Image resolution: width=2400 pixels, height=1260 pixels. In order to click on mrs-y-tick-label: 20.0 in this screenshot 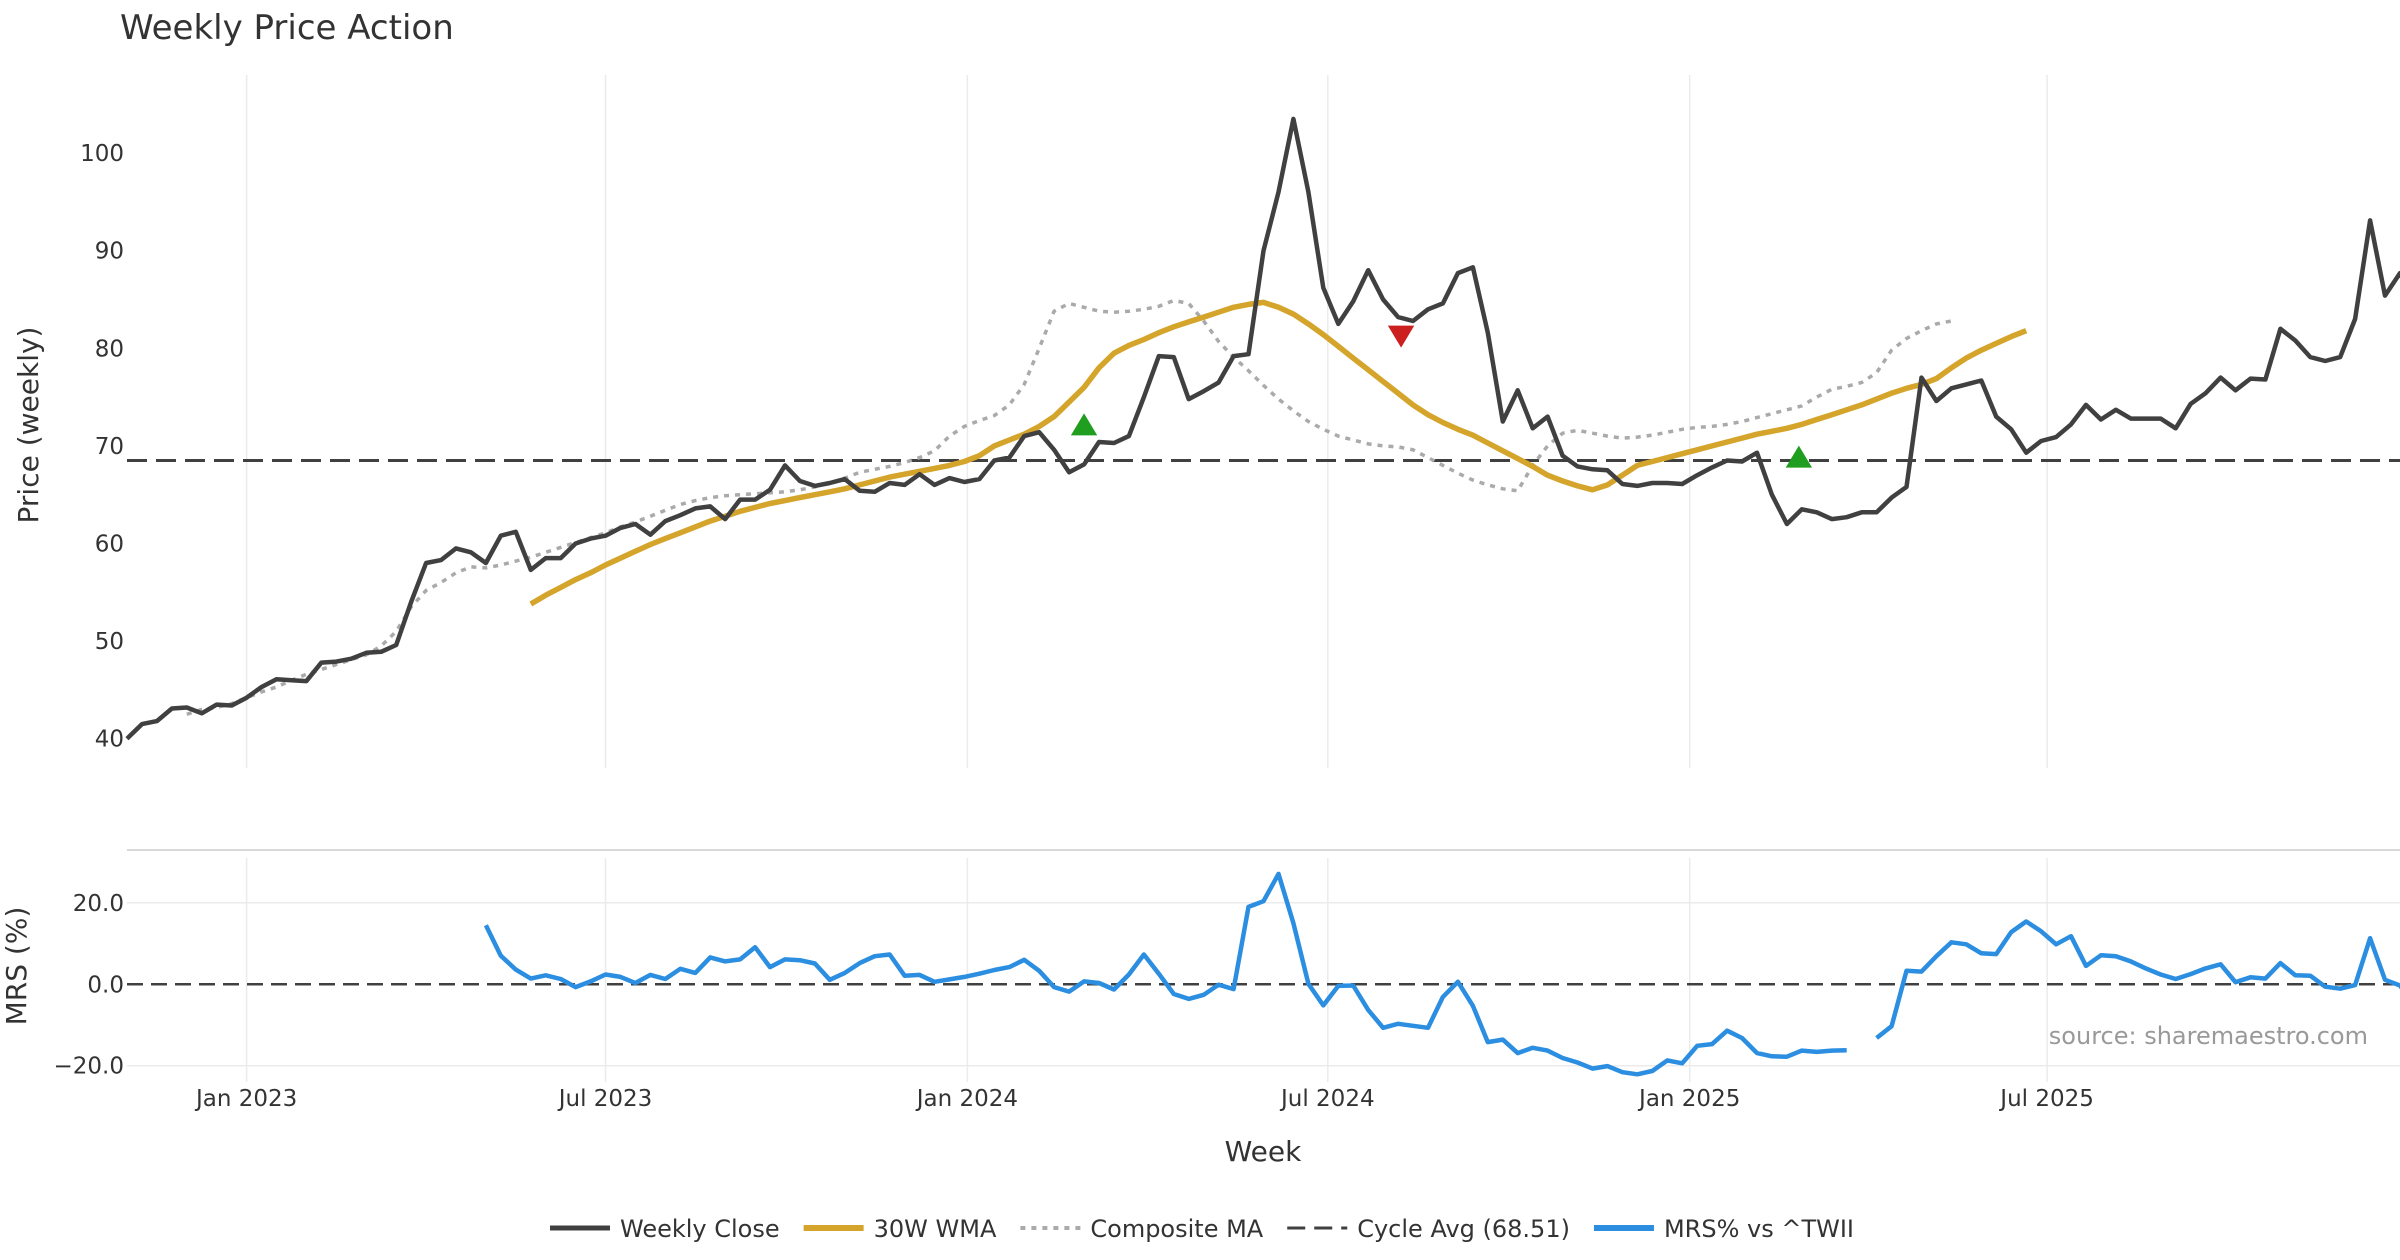, I will do `click(98, 904)`.